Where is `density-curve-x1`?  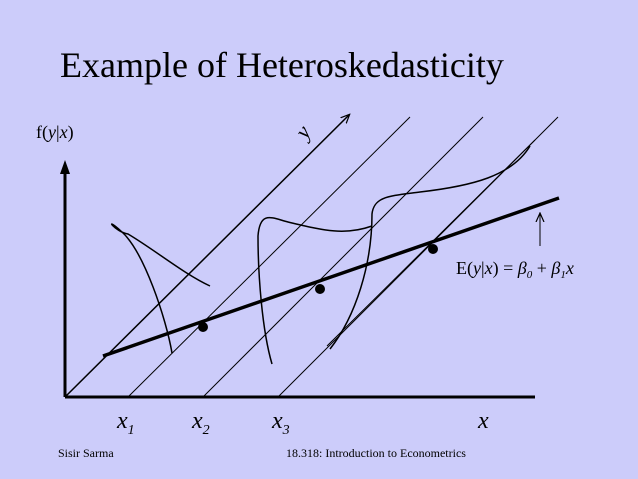
density-curve-x1 is located at coordinates (160, 288).